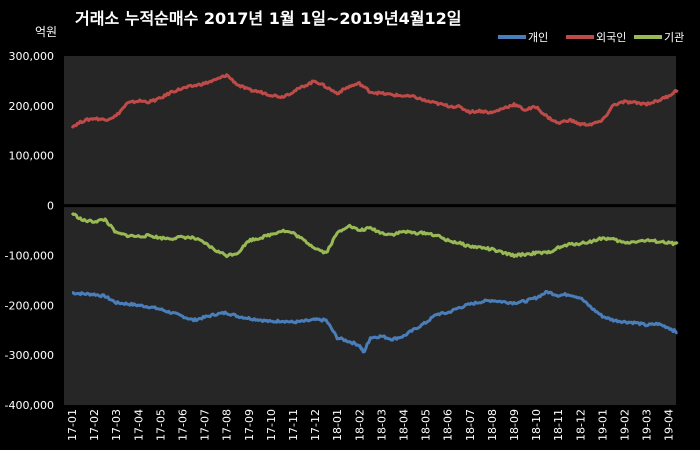 Image resolution: width=700 pixels, height=450 pixels. Describe the element at coordinates (580, 425) in the screenshot. I see `x-tick-label: 18-12` at that location.